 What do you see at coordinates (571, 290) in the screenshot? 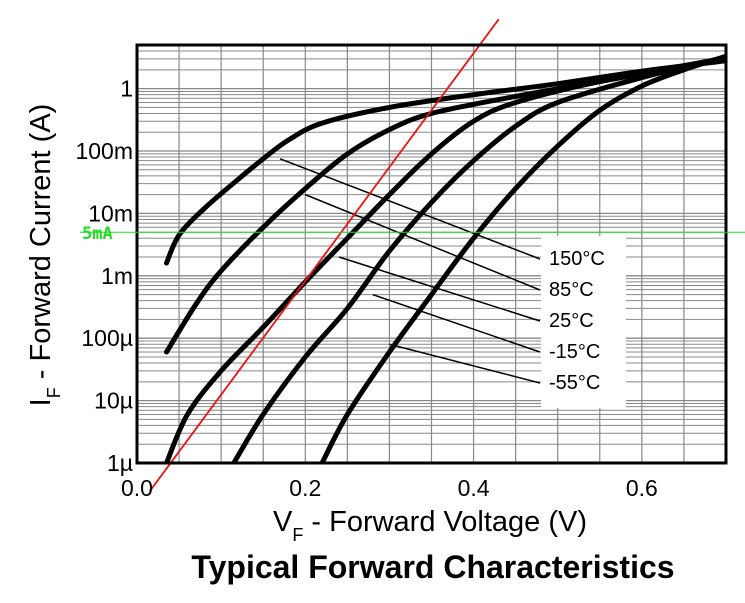
I see `legend-label: 85°C` at bounding box center [571, 290].